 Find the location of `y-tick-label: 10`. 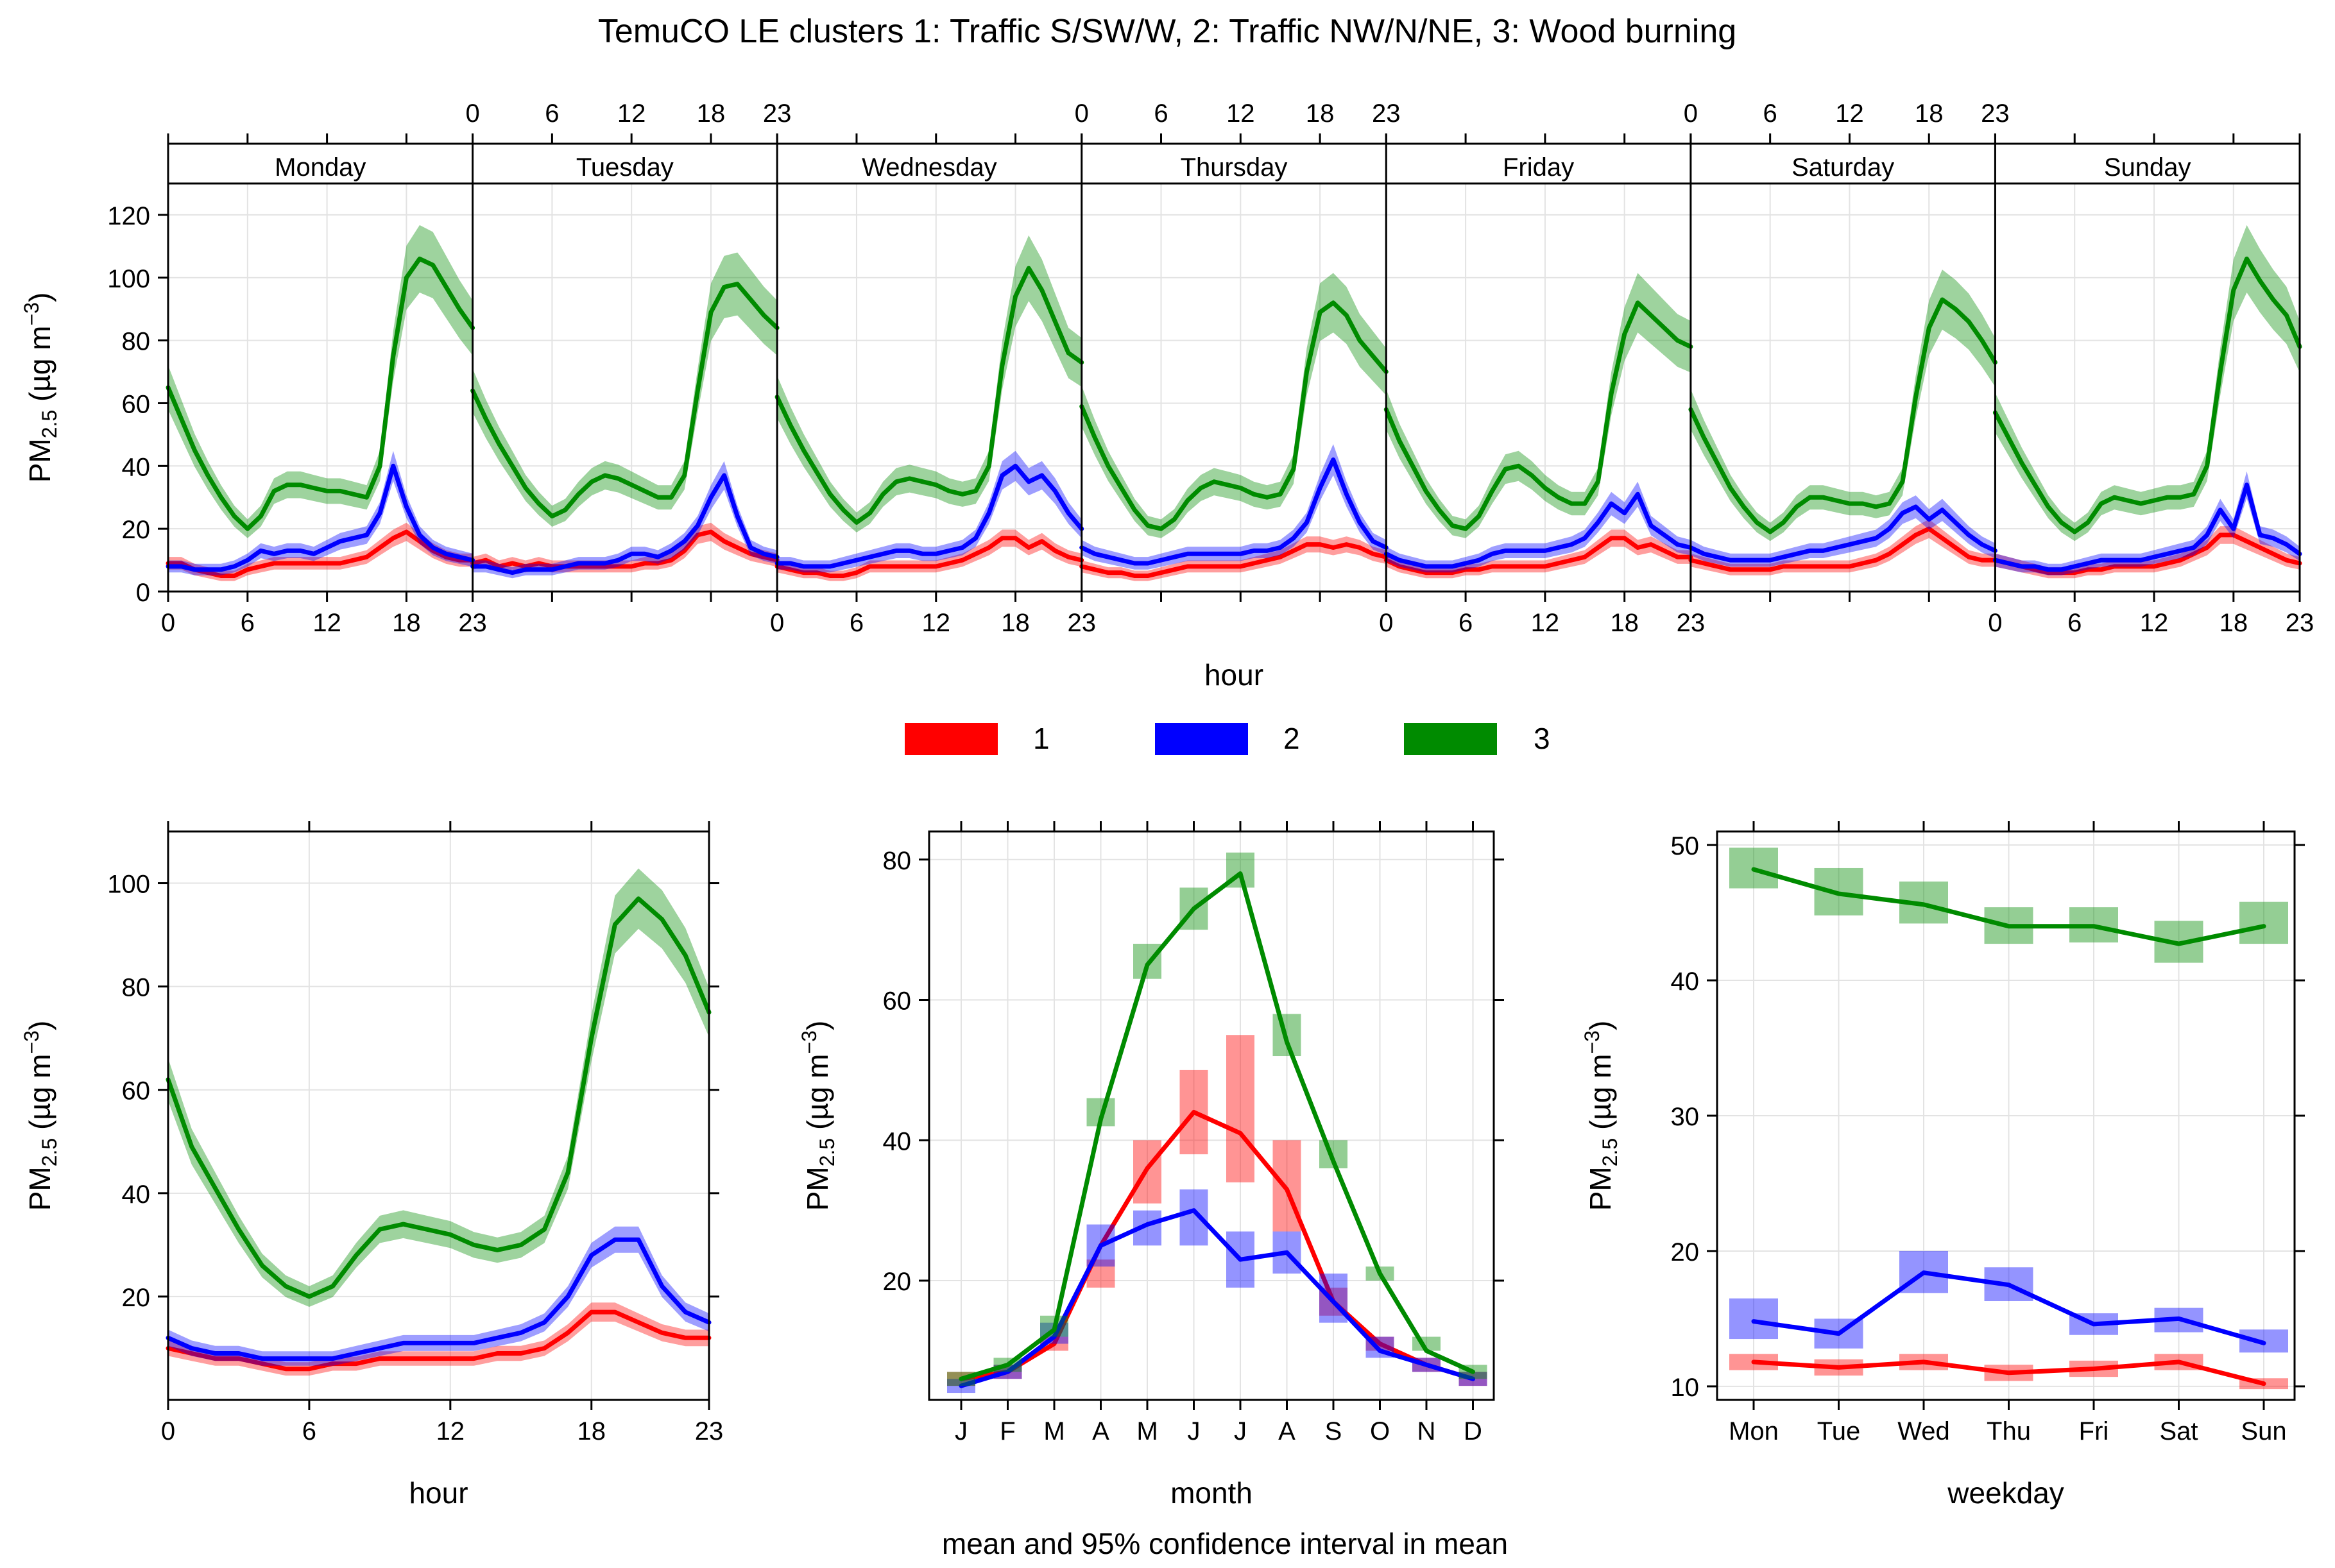

y-tick-label: 10 is located at coordinates (1685, 1388).